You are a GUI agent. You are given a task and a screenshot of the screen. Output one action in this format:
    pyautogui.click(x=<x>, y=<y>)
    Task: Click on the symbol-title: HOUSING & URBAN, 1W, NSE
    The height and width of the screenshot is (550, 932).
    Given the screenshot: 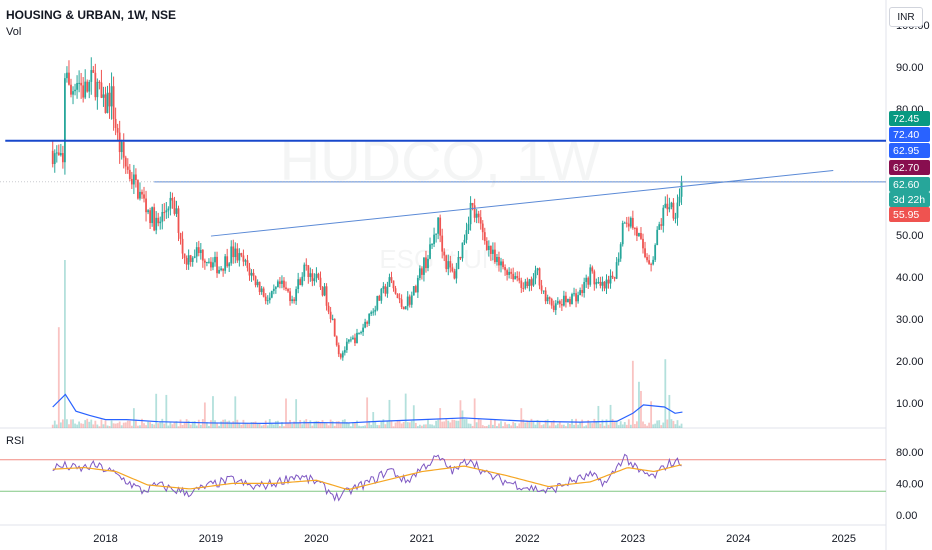 What is the action you would take?
    pyautogui.click(x=91, y=15)
    